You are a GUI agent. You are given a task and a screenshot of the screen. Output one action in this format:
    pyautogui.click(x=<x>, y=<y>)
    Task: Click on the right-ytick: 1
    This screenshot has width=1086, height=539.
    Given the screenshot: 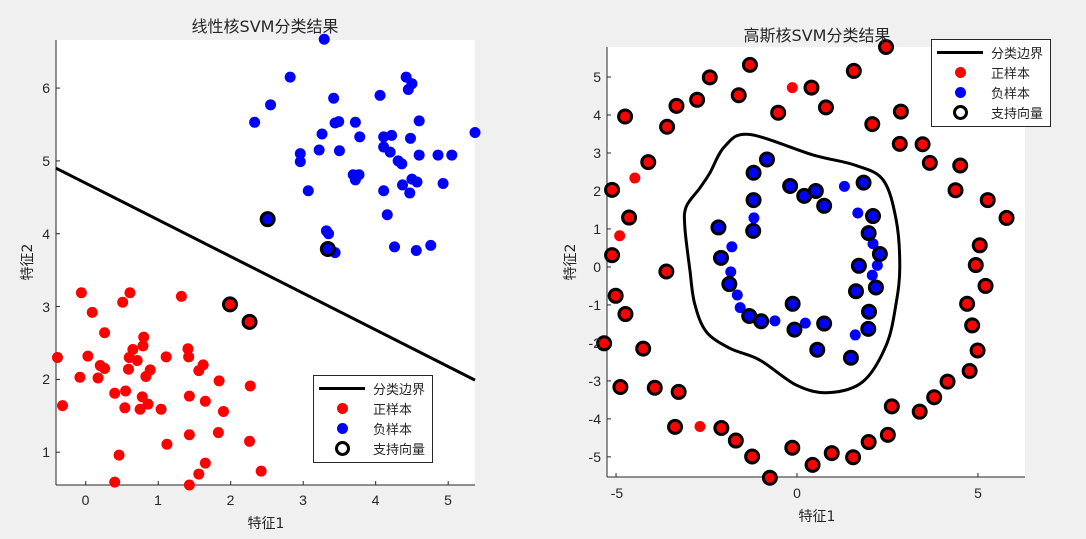 What is the action you would take?
    pyautogui.click(x=597, y=229)
    